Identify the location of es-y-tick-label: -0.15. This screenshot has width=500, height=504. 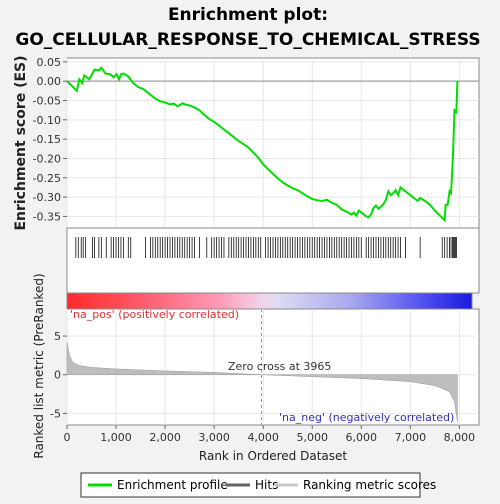
(47, 139).